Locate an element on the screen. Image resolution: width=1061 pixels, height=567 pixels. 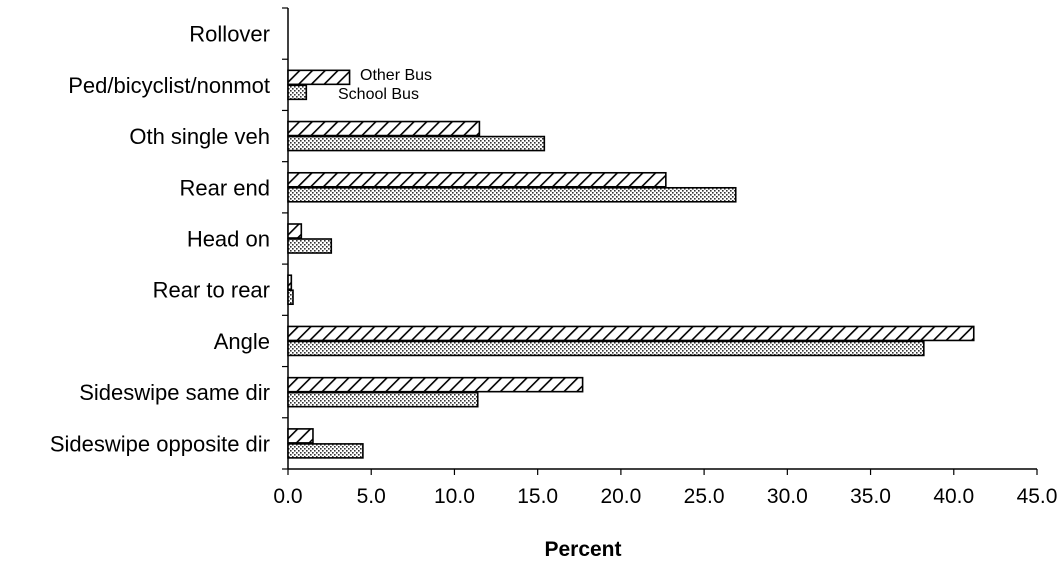
legend-label-school-bus: School Bus is located at coordinates (378, 94).